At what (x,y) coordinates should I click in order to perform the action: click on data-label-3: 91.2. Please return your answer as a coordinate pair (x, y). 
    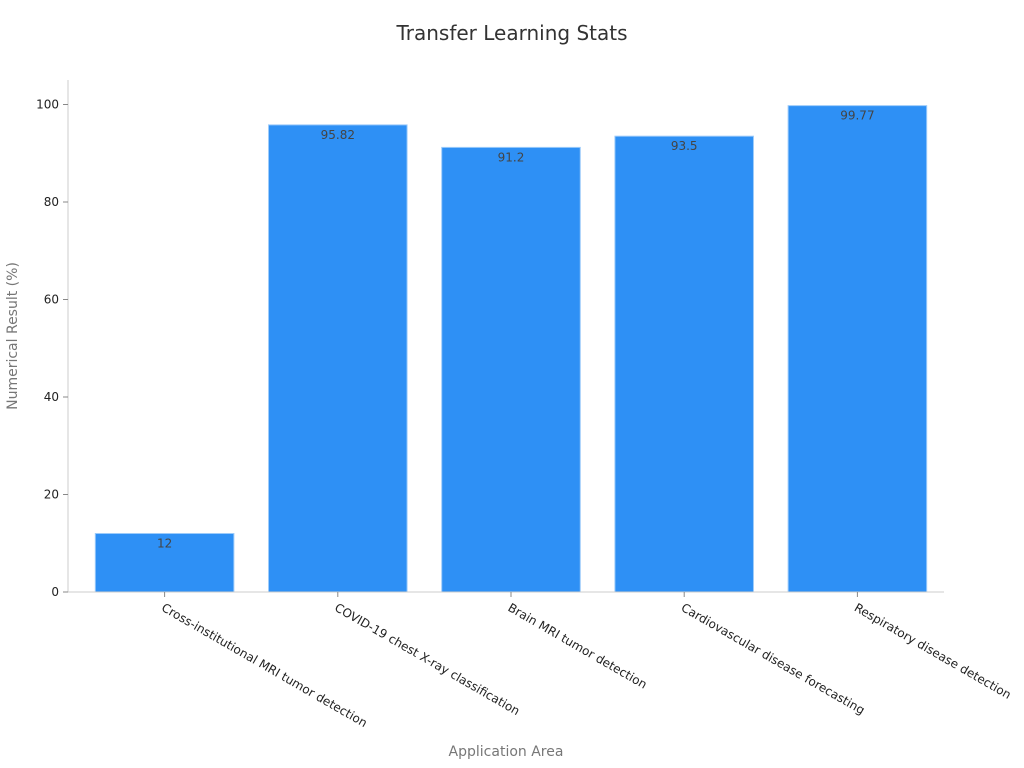
    Looking at the image, I should click on (511, 157).